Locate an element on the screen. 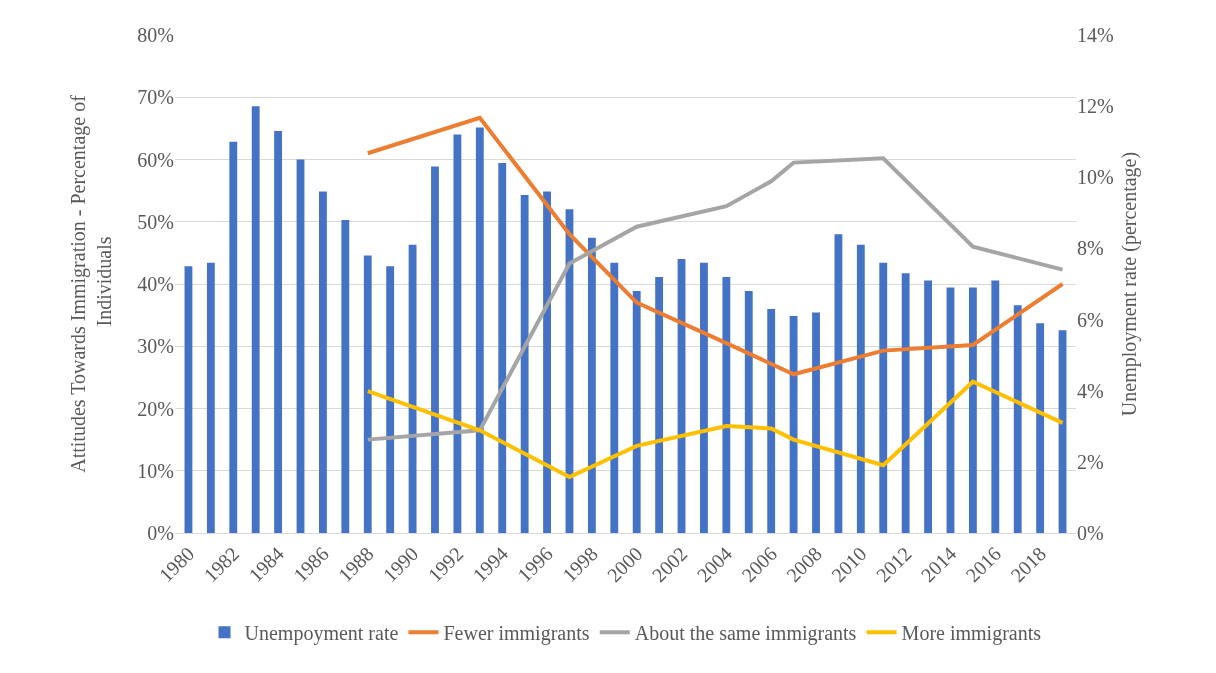  y-tick-label: 80% is located at coordinates (155, 35).